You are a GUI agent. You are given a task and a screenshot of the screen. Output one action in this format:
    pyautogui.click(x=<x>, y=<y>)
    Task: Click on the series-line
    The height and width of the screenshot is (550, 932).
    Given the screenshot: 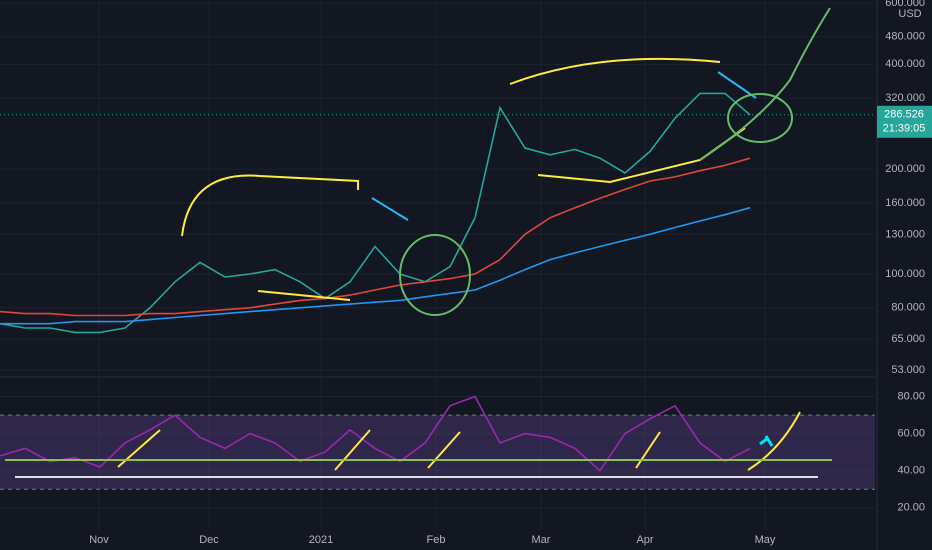 What is the action you would take?
    pyautogui.click(x=375, y=433)
    